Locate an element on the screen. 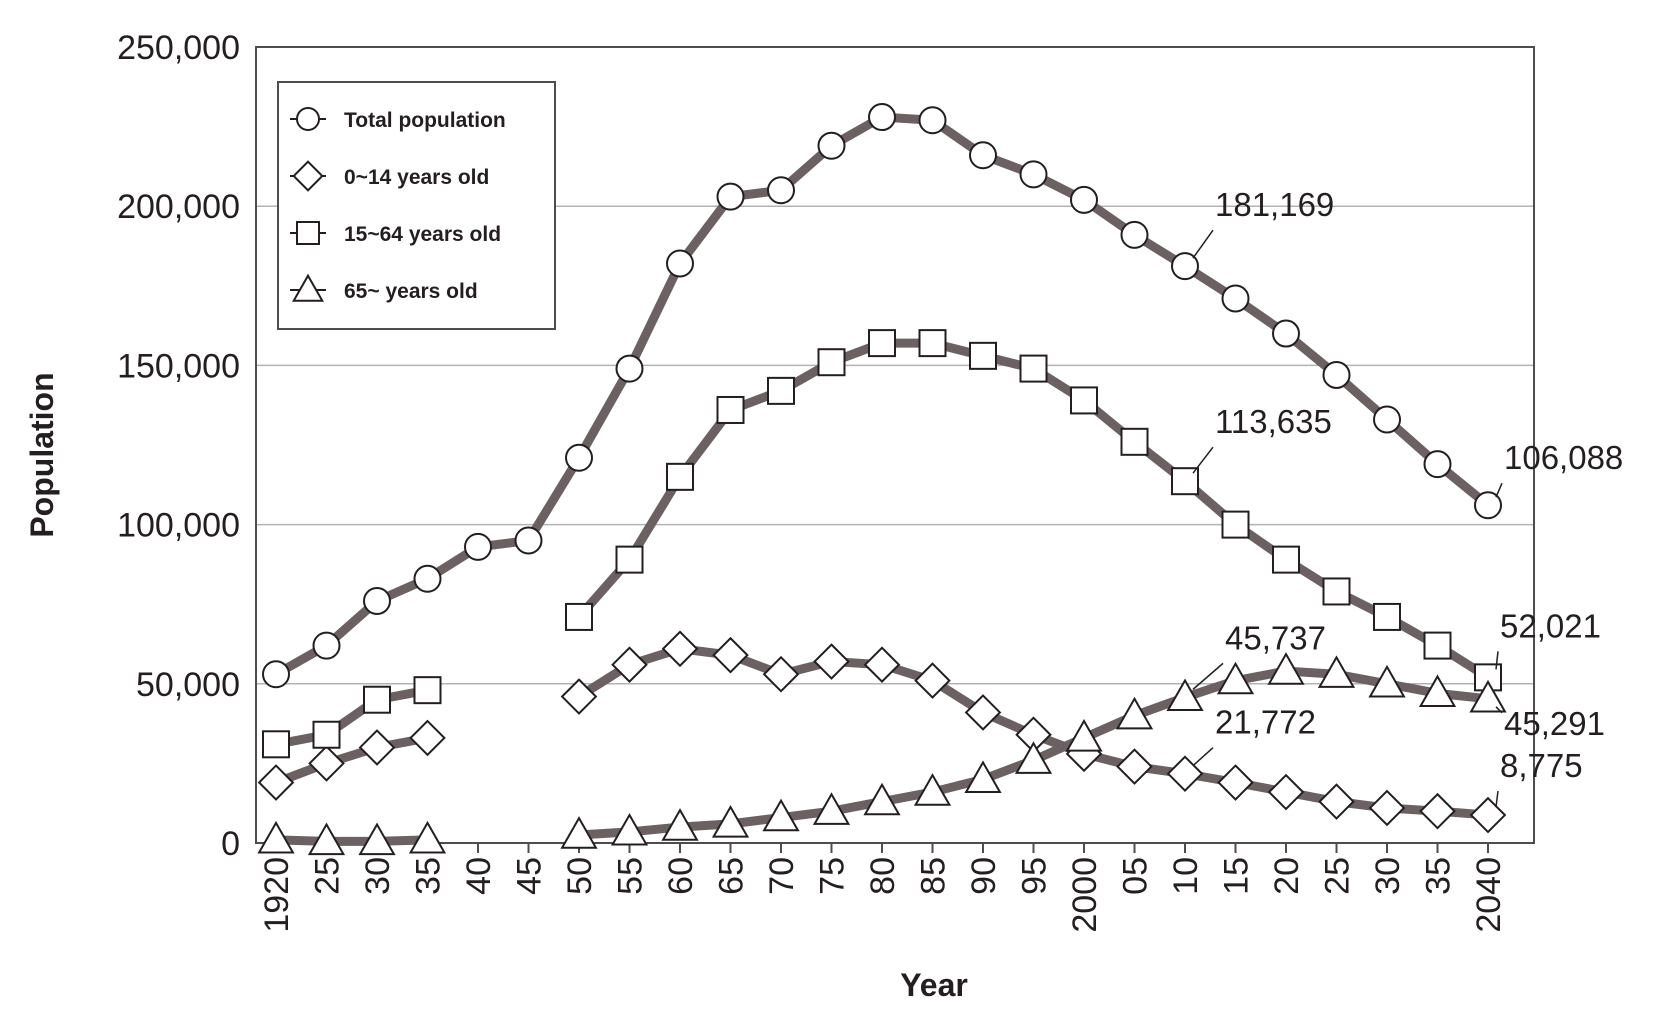  legend-label-65-years-old: 65~ years old is located at coordinates (411, 291).